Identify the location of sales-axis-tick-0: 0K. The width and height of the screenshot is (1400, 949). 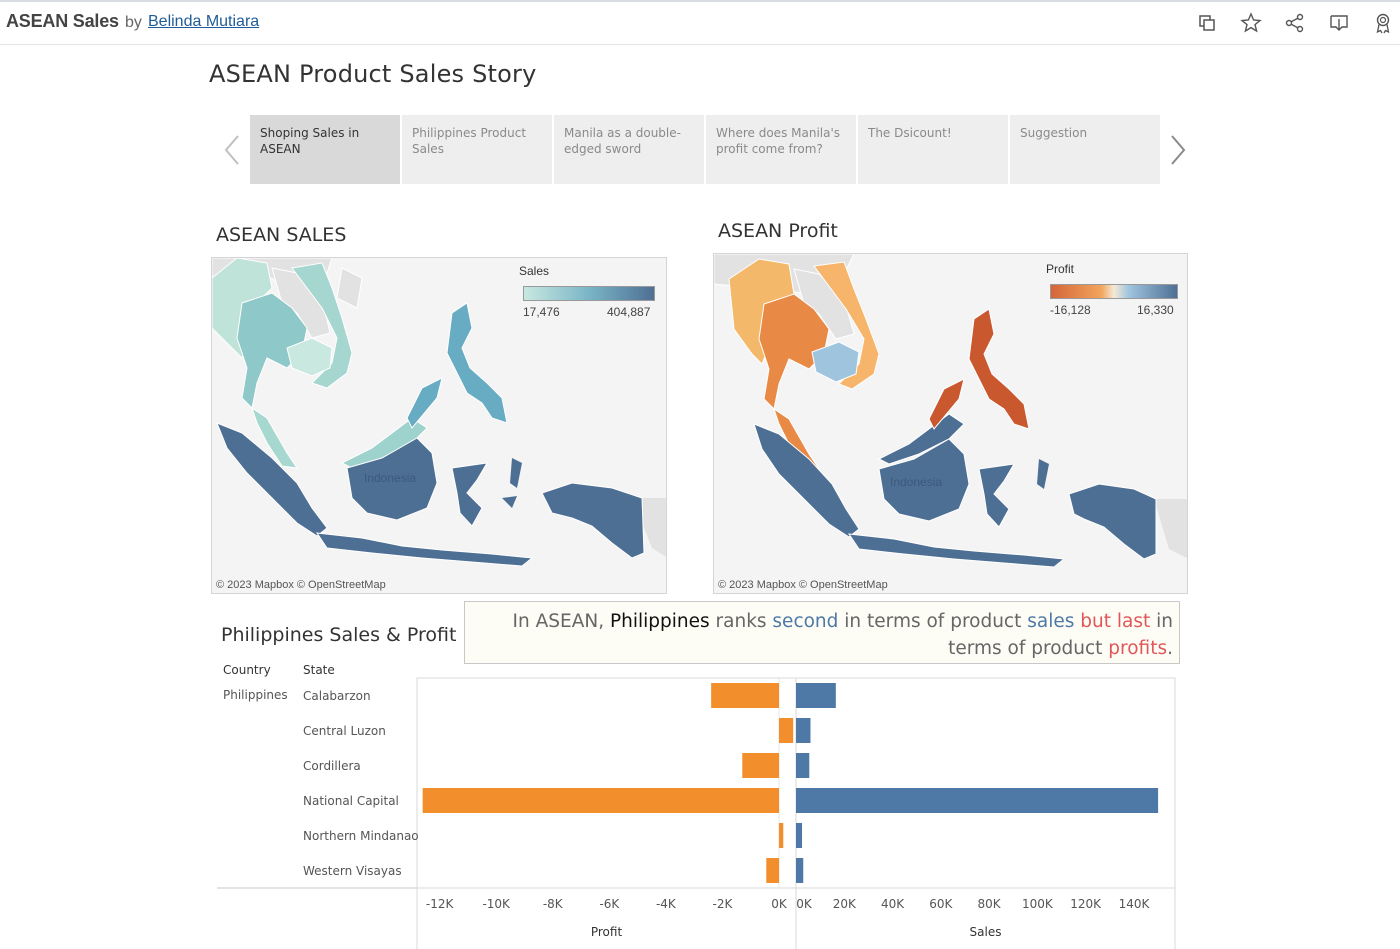
(804, 904).